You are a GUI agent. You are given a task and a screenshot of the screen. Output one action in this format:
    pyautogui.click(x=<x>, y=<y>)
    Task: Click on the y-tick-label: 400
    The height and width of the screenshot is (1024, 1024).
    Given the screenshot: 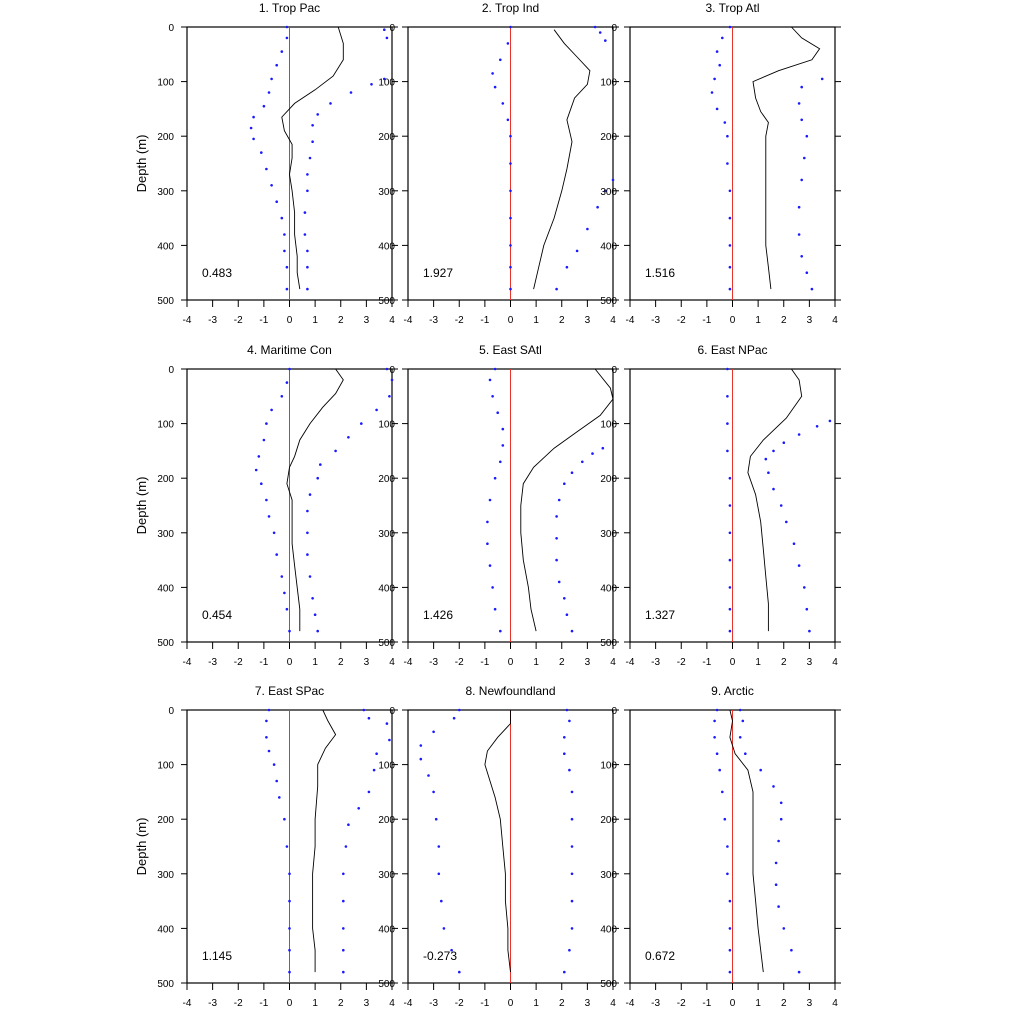 What is the action you would take?
    pyautogui.click(x=608, y=246)
    